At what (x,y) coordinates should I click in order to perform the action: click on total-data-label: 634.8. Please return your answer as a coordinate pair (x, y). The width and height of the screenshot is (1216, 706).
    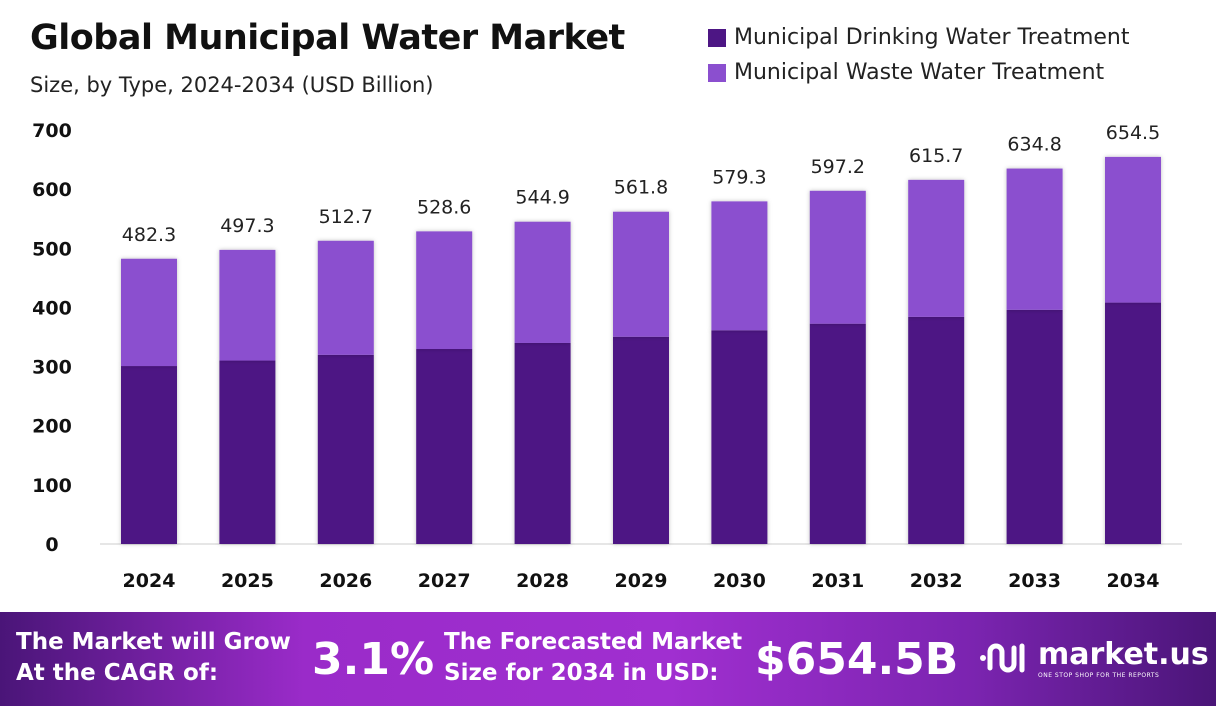
    Looking at the image, I should click on (1034, 145).